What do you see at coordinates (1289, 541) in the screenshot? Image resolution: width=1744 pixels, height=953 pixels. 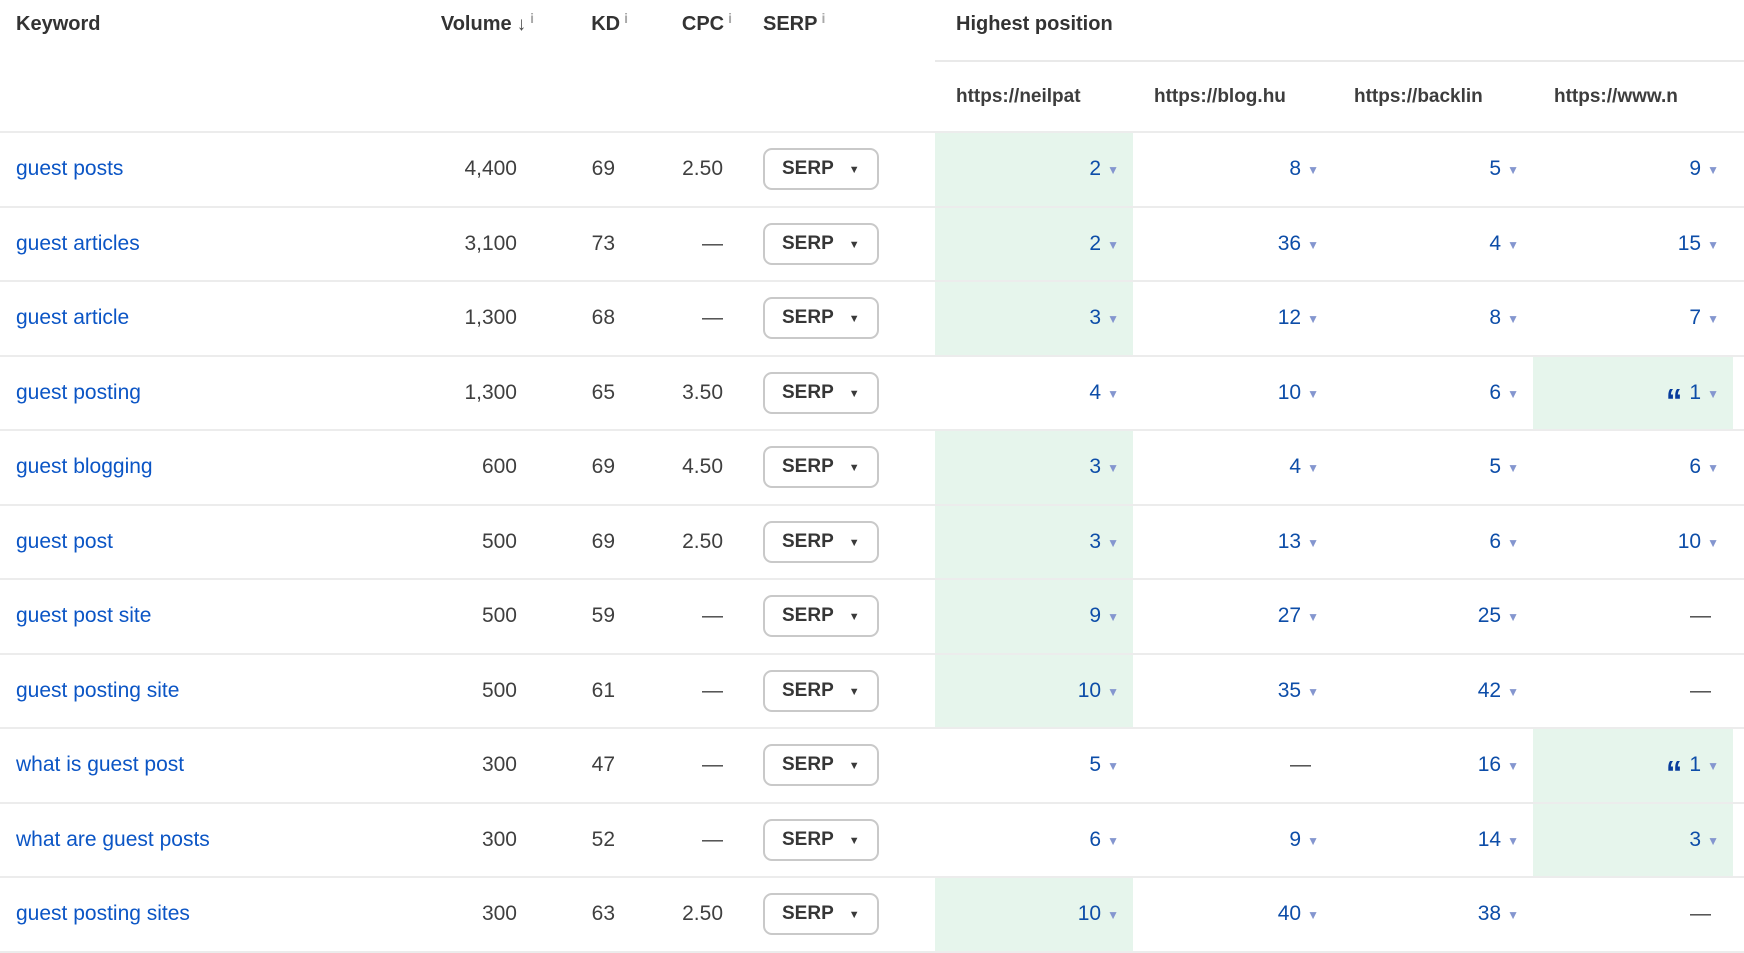 I see `position-value: 13` at bounding box center [1289, 541].